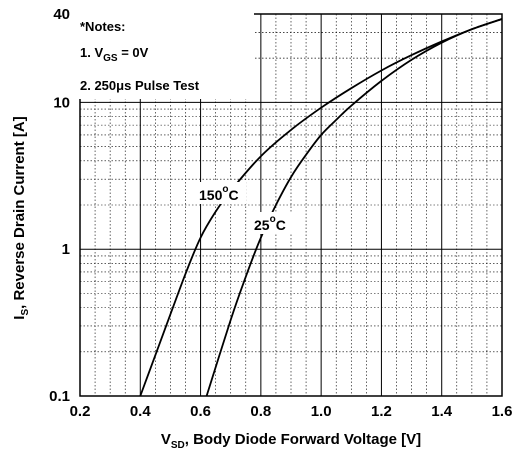 Image resolution: width=519 pixels, height=453 pixels. What do you see at coordinates (103, 26) in the screenshot?
I see `notes-title: *Notes:` at bounding box center [103, 26].